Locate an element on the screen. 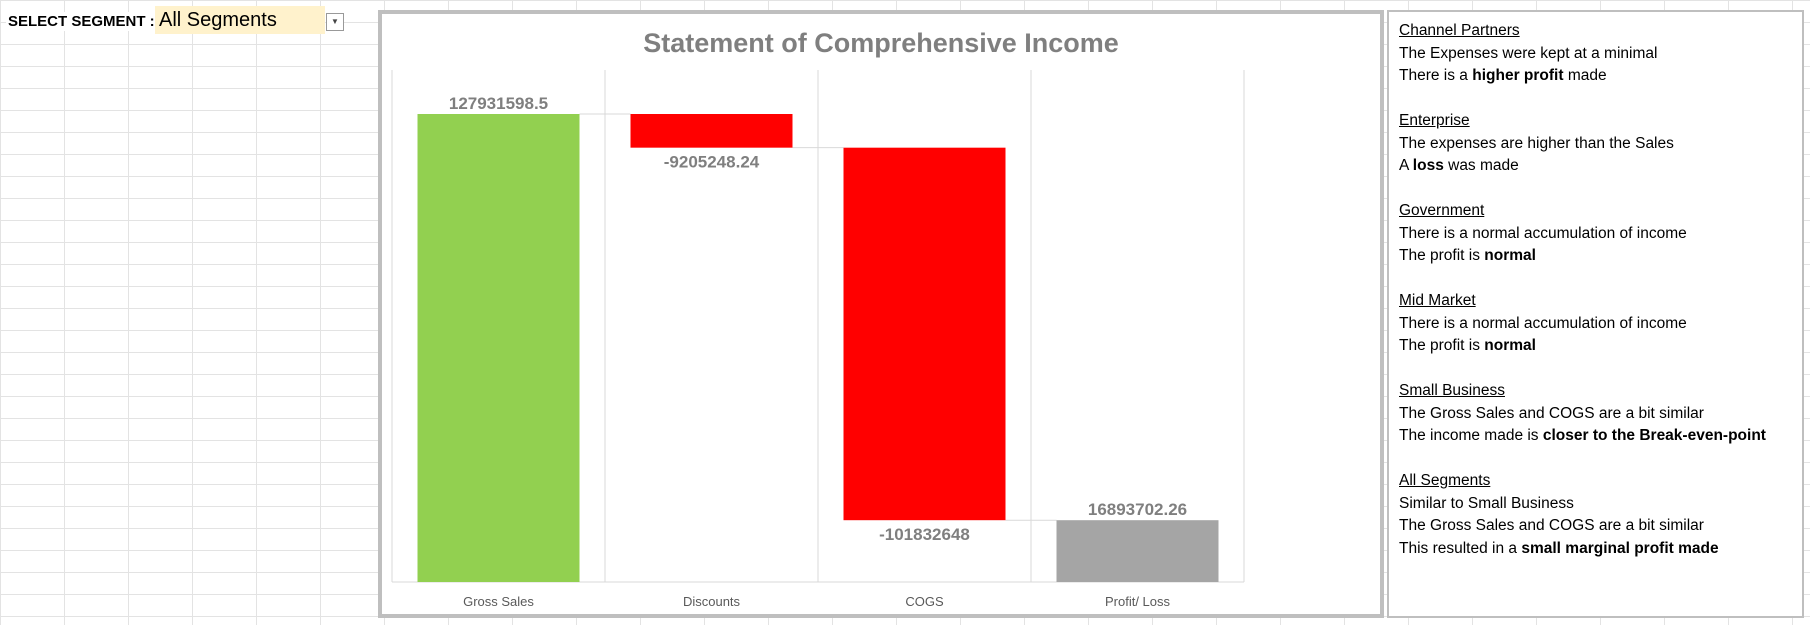 The image size is (1810, 625). data-label: 16893702.26 is located at coordinates (1137, 509).